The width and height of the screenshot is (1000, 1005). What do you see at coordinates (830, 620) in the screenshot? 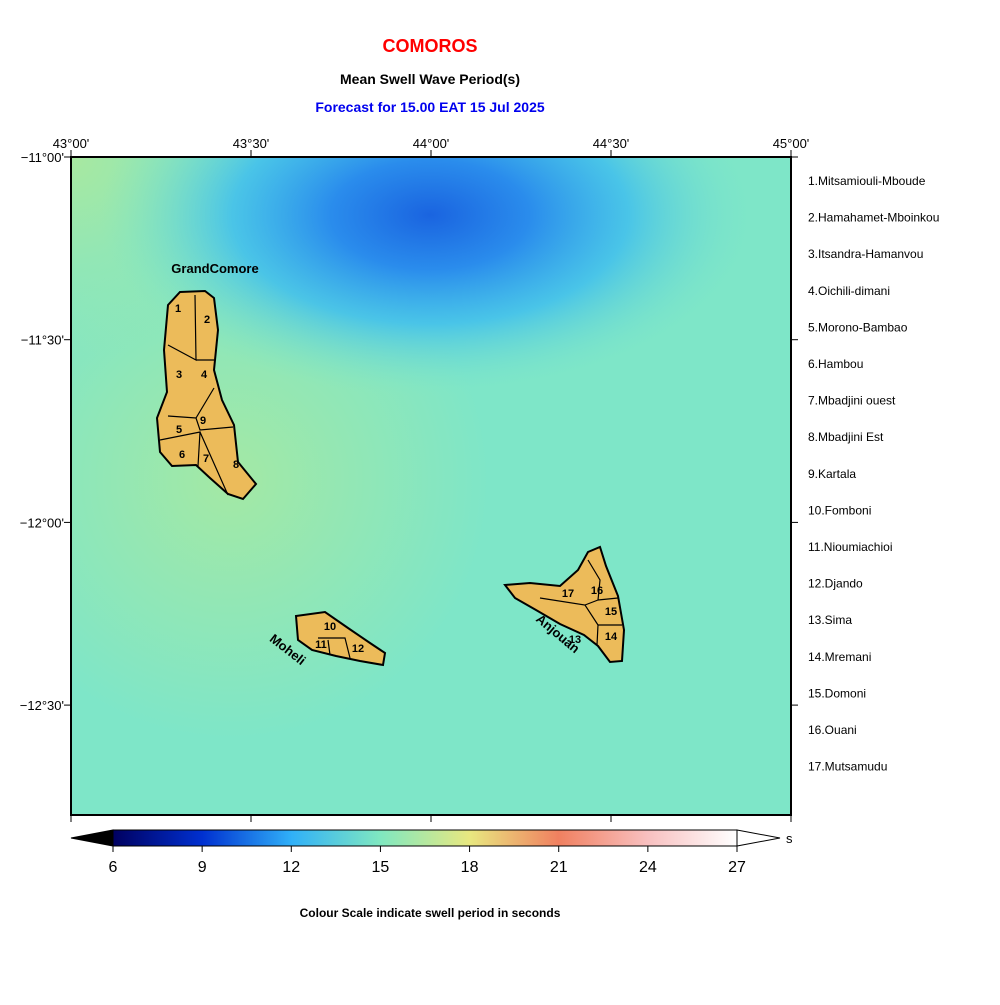
I see `legend-entry: 13.Sima` at bounding box center [830, 620].